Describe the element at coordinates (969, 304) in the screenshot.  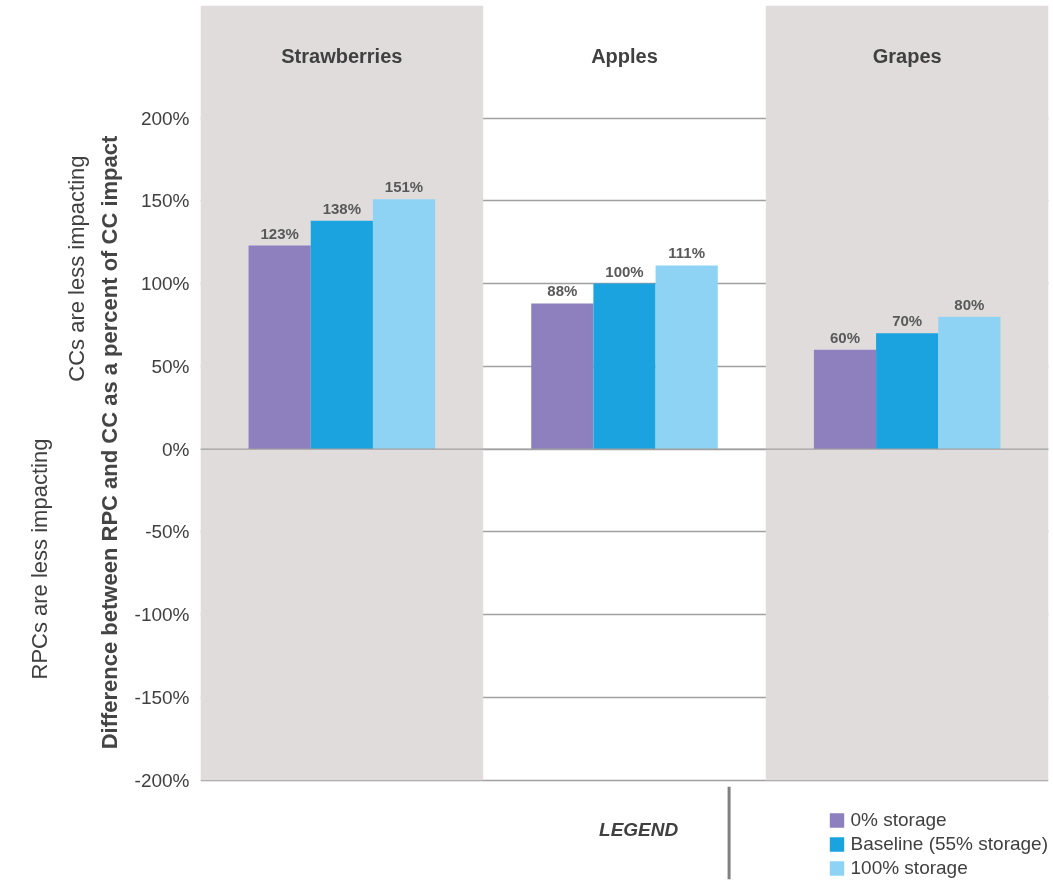
I see `data-label: 80%` at that location.